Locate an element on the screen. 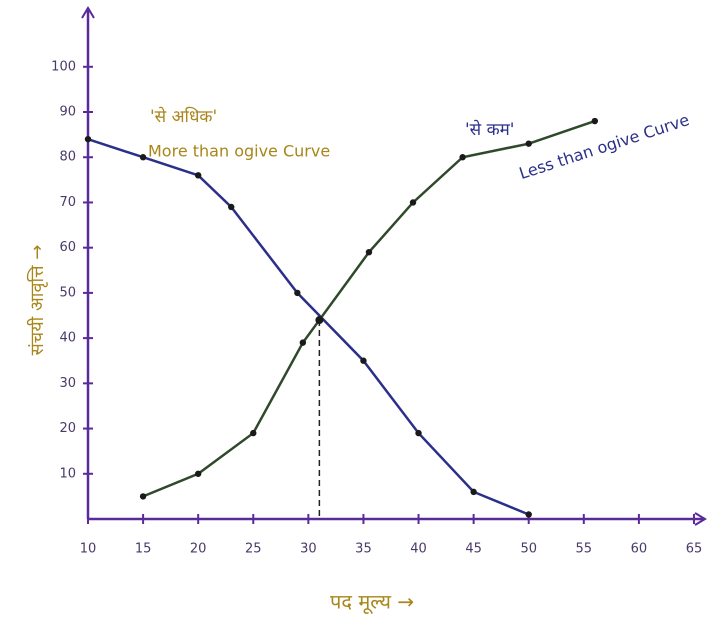  series-annotation: 'से अधिक' is located at coordinates (183, 116).